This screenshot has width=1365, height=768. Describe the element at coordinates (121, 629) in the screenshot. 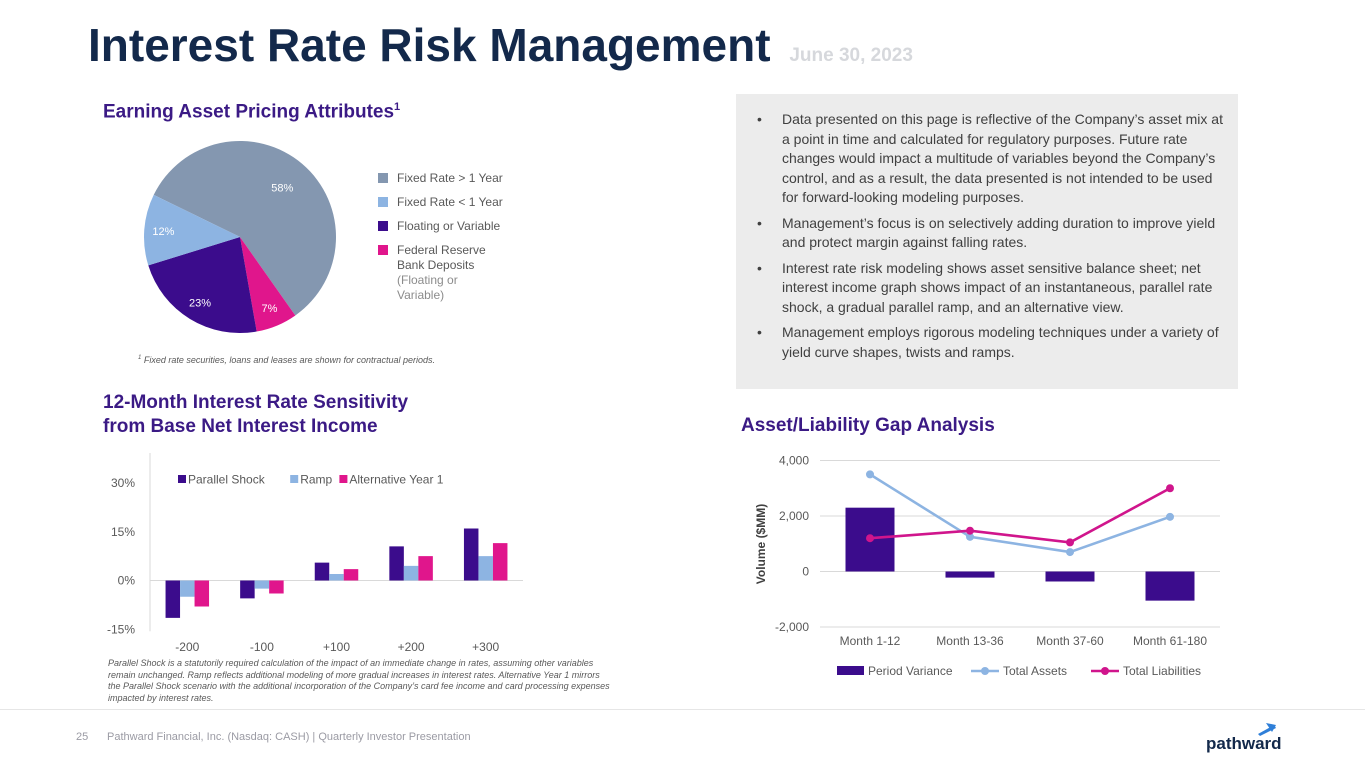

I see `sensitivity-y-tick-label: -15%` at that location.